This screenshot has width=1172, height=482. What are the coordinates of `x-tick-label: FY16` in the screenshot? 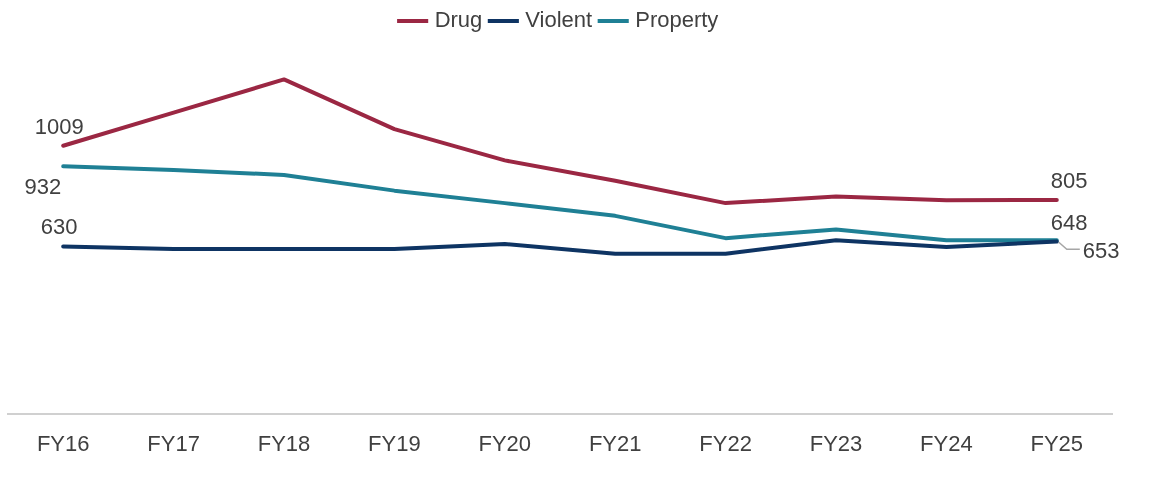 It's located at (63, 443).